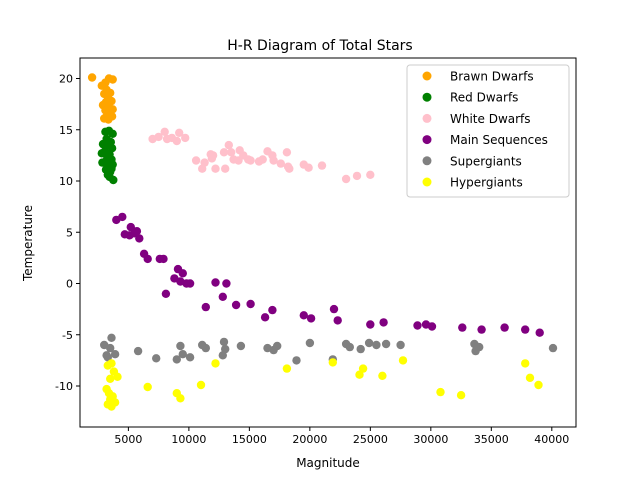  I want to click on y-tick-label-1: -5, so click(67, 335).